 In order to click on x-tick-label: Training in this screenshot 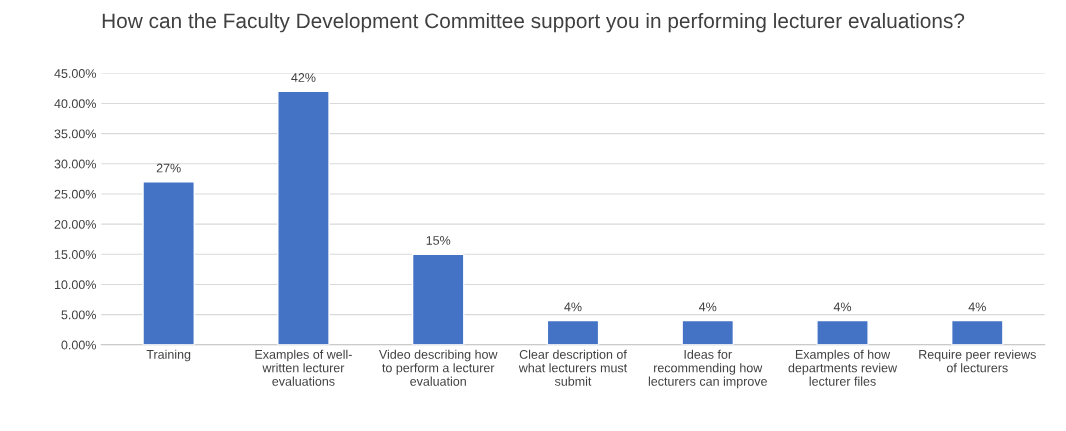, I will do `click(168, 355)`.